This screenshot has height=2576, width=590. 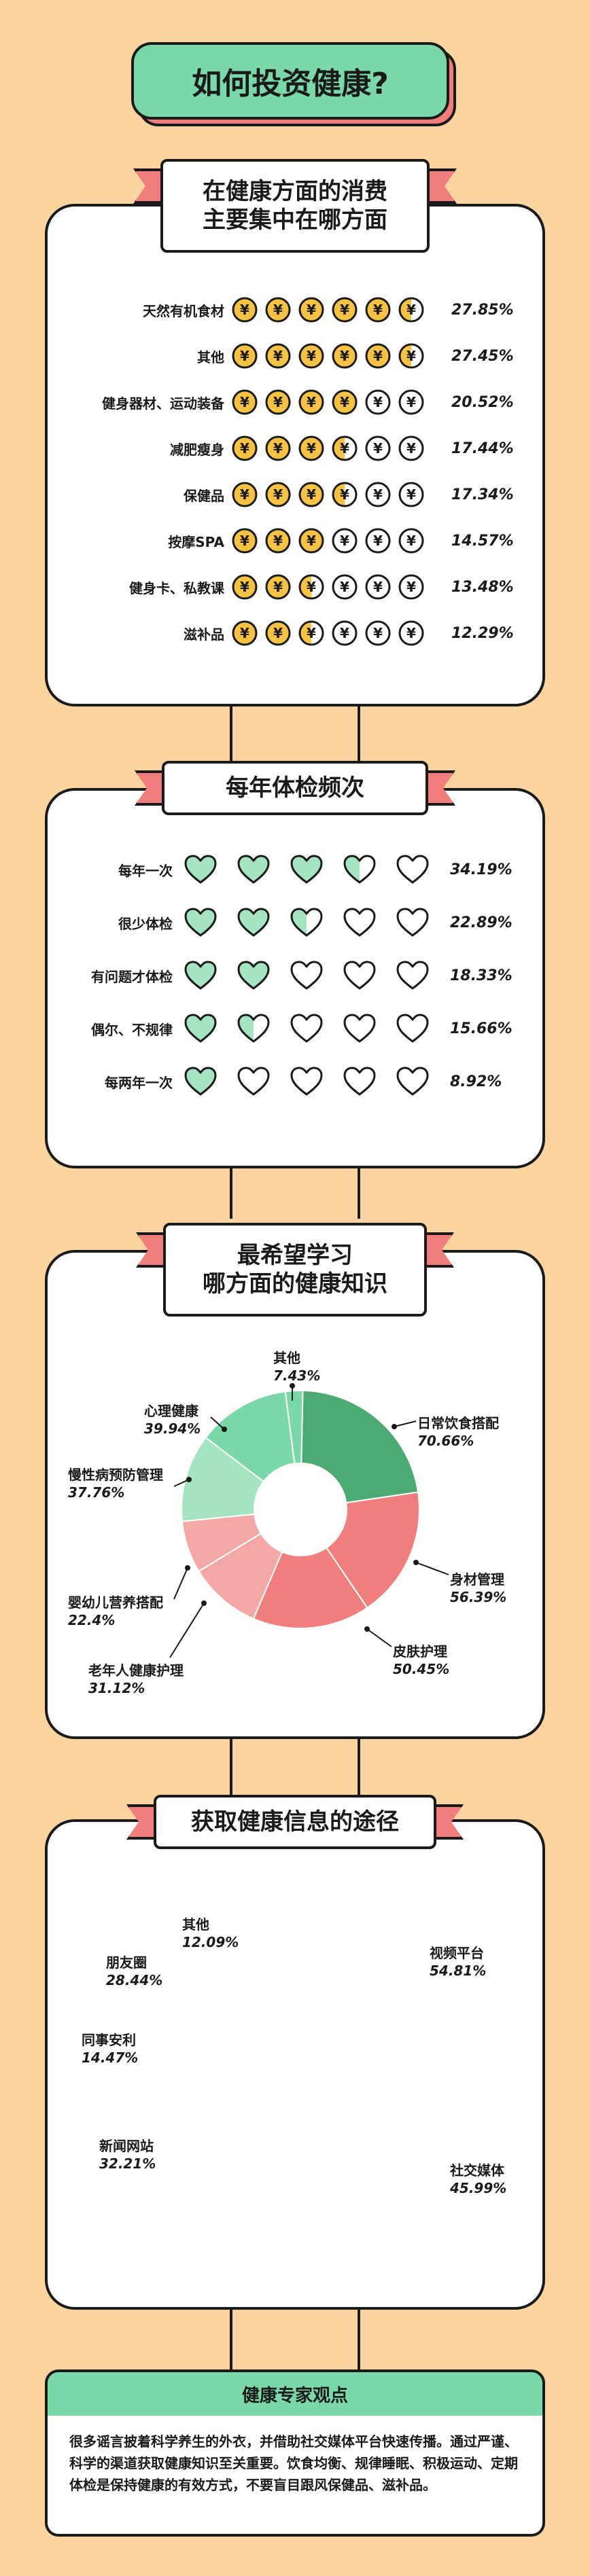 What do you see at coordinates (295, 220) in the screenshot?
I see `spending-header-line2: 主要集中在哪方面` at bounding box center [295, 220].